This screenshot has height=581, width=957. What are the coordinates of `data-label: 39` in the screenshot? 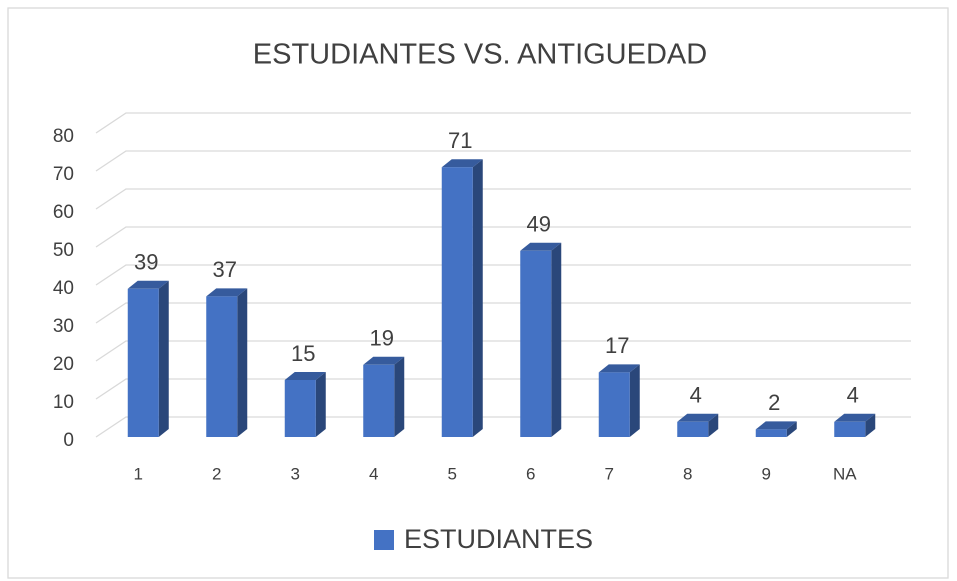 It's located at (146, 262).